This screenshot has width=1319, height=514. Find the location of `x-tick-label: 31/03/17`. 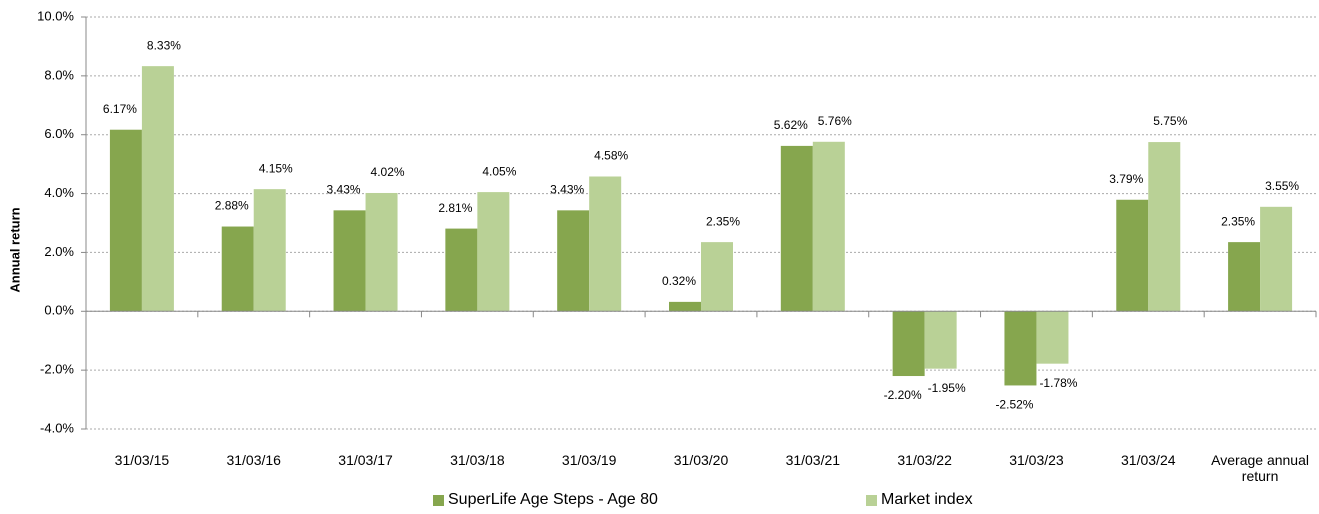

x-tick-label: 31/03/17 is located at coordinates (365, 460).